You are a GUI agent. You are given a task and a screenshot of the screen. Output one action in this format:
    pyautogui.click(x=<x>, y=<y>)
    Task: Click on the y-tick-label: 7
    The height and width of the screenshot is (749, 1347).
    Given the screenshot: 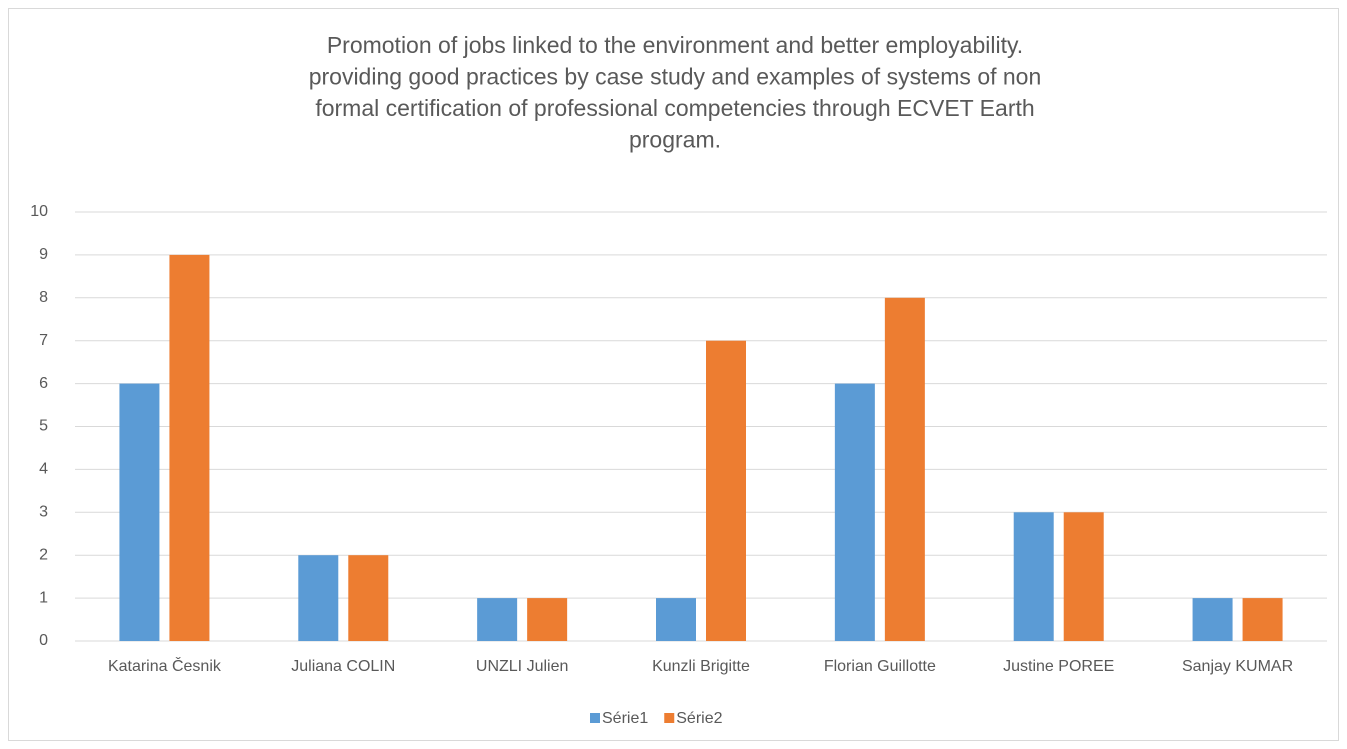 What is the action you would take?
    pyautogui.click(x=43, y=340)
    